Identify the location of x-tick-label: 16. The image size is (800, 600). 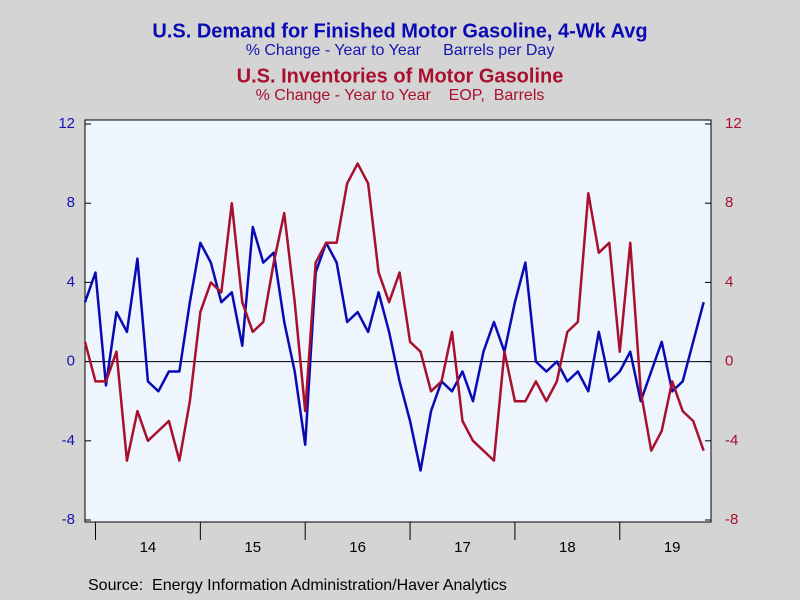
(357, 547).